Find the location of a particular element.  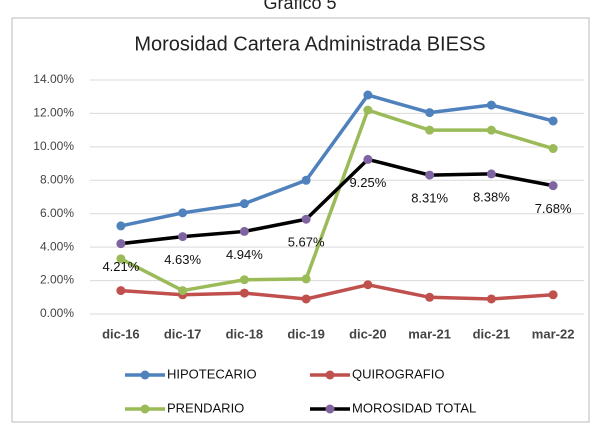

data-label: 7.68% is located at coordinates (553, 208).